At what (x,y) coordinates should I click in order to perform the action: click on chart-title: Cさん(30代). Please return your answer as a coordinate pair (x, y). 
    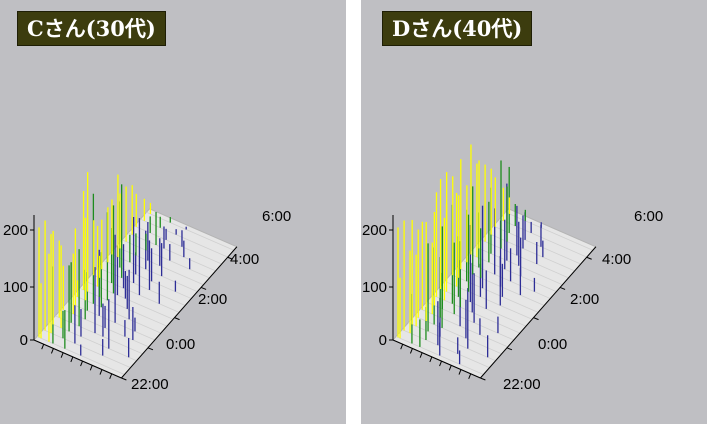
    Looking at the image, I should click on (91, 28).